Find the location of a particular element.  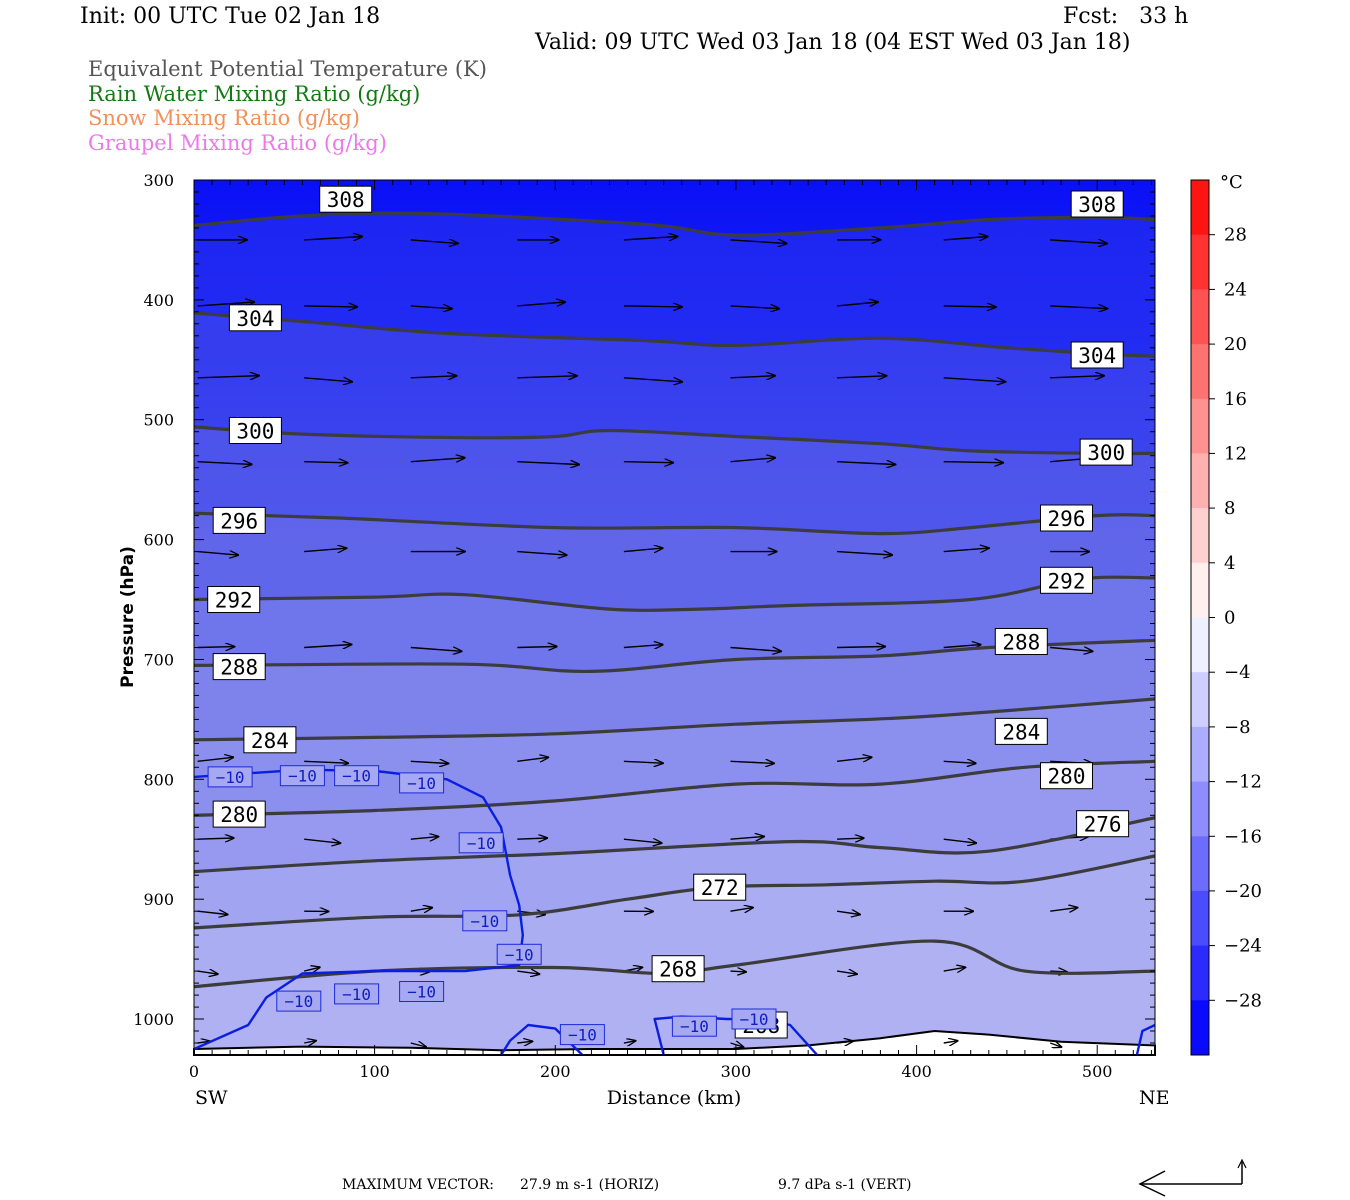

theta-e-label: 300 is located at coordinates (255, 432).